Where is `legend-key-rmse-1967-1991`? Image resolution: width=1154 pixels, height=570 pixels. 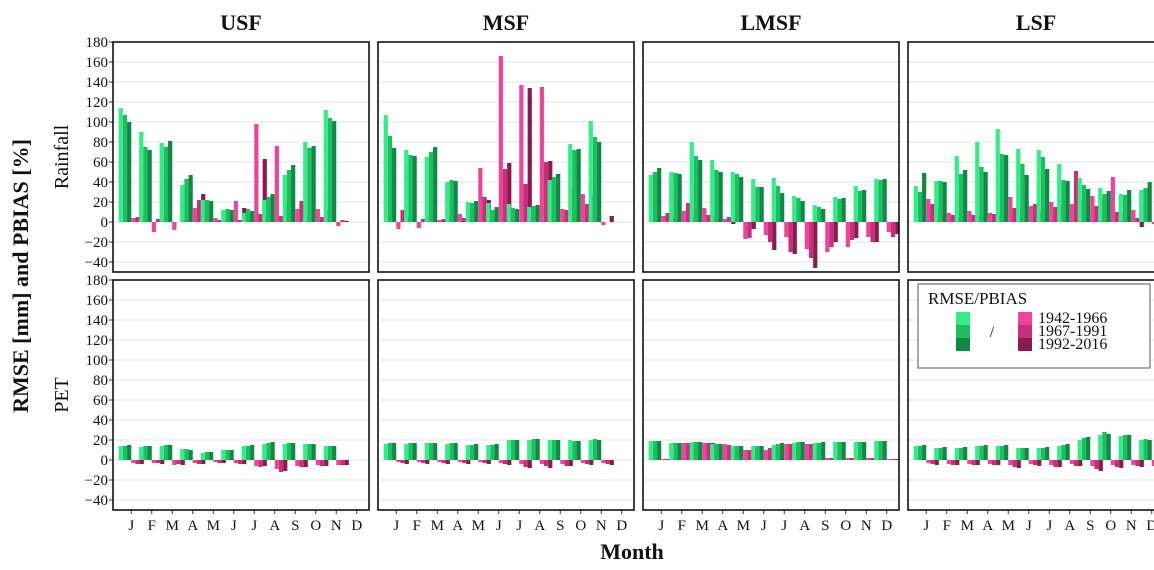
legend-key-rmse-1967-1991 is located at coordinates (963, 331).